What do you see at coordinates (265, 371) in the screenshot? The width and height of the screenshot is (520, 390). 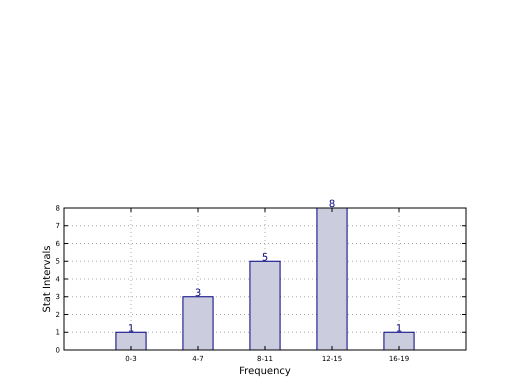 I see `x-axis-title: Frequency` at bounding box center [265, 371].